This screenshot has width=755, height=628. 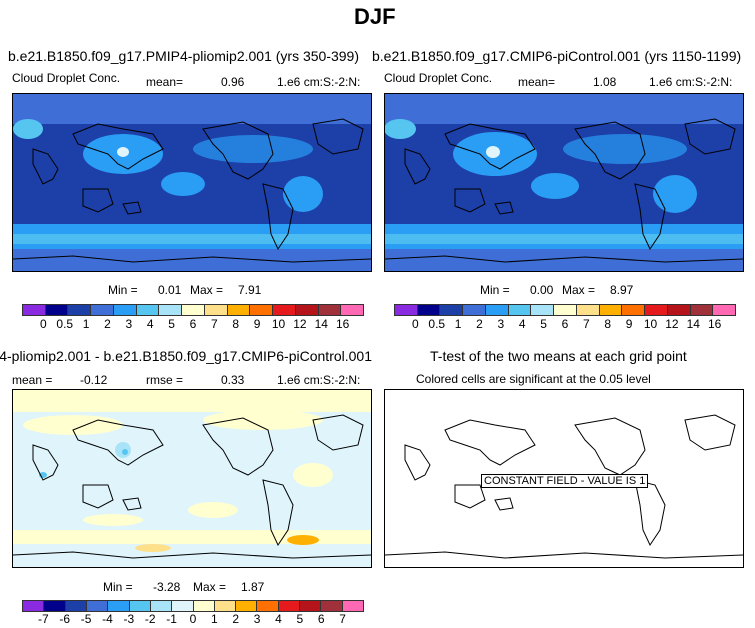 I want to click on colorbar-tl-ticks: 0 0.5 1 2 3 4 5 6 7 8 9 10 12 14 16, so click(x=193, y=324).